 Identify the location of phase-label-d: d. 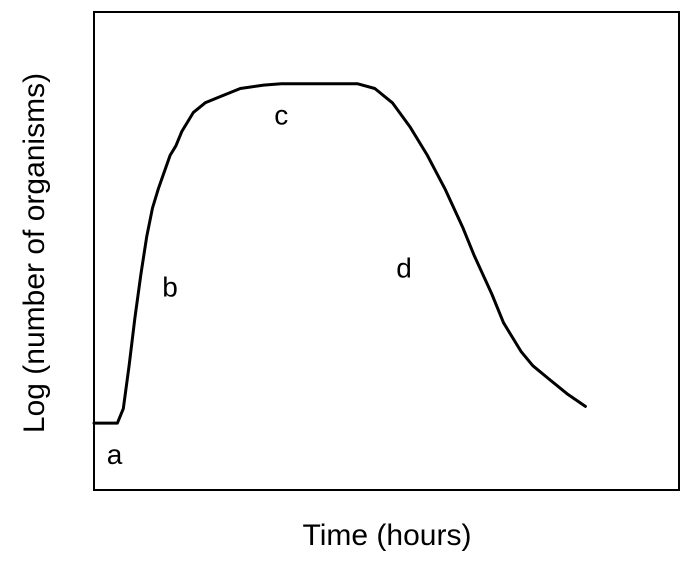
(404, 267).